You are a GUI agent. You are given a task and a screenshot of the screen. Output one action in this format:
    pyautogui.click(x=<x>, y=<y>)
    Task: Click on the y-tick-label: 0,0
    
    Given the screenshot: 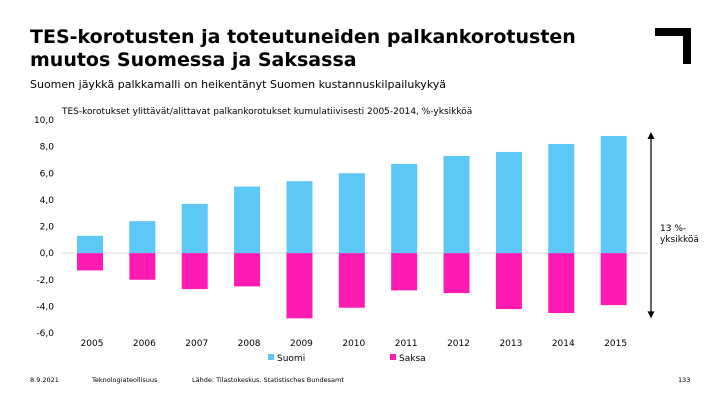 What is the action you would take?
    pyautogui.click(x=47, y=254)
    